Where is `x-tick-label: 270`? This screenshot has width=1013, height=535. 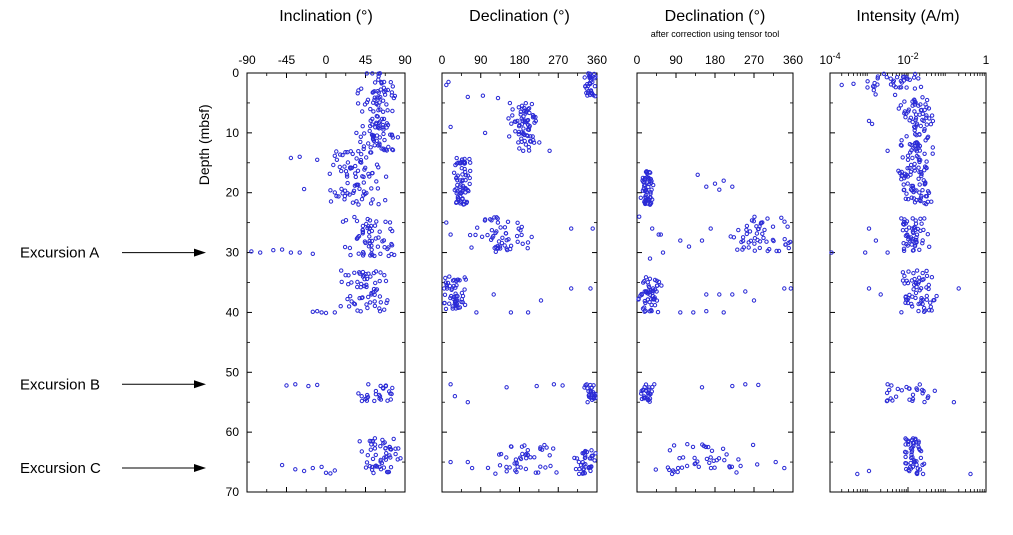
x-tick-label: 270 is located at coordinates (558, 60).